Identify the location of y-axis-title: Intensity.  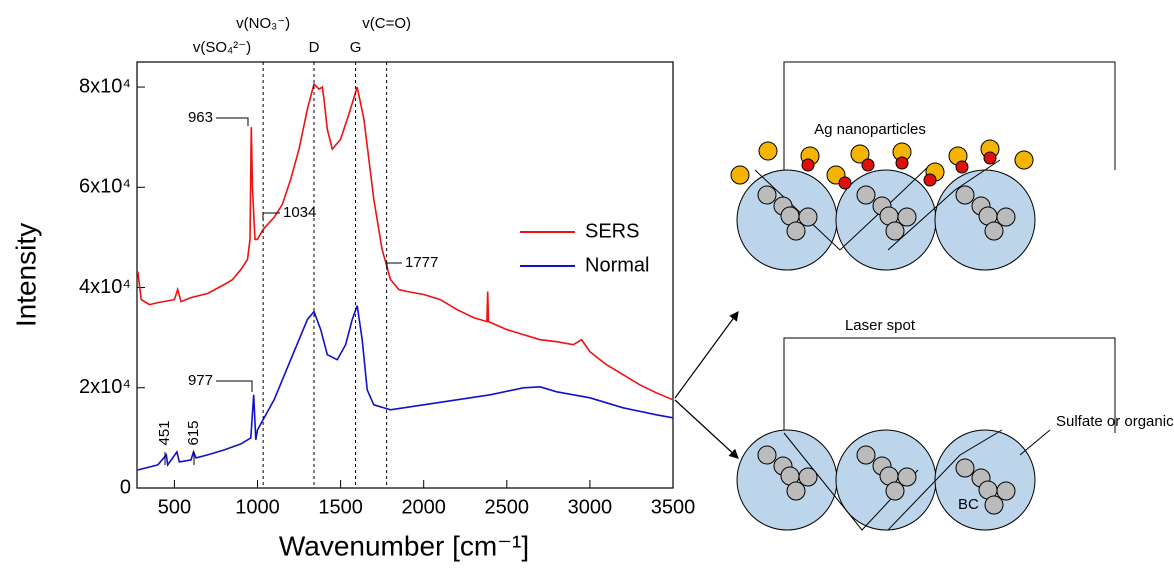
(25, 275).